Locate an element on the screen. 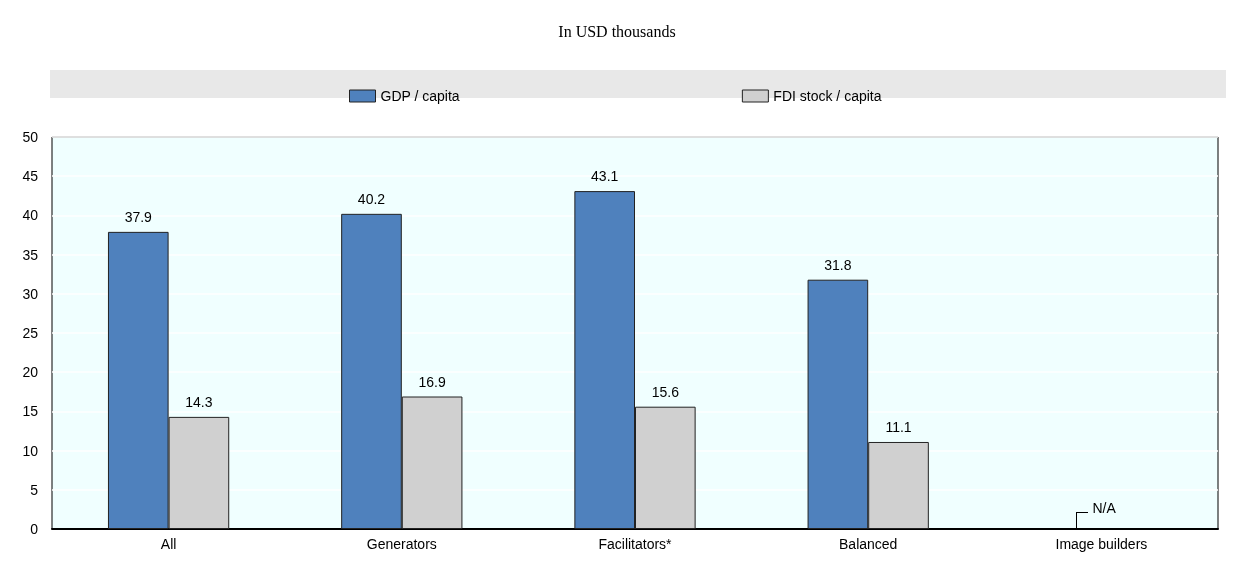  annotation: N/A is located at coordinates (1104, 508).